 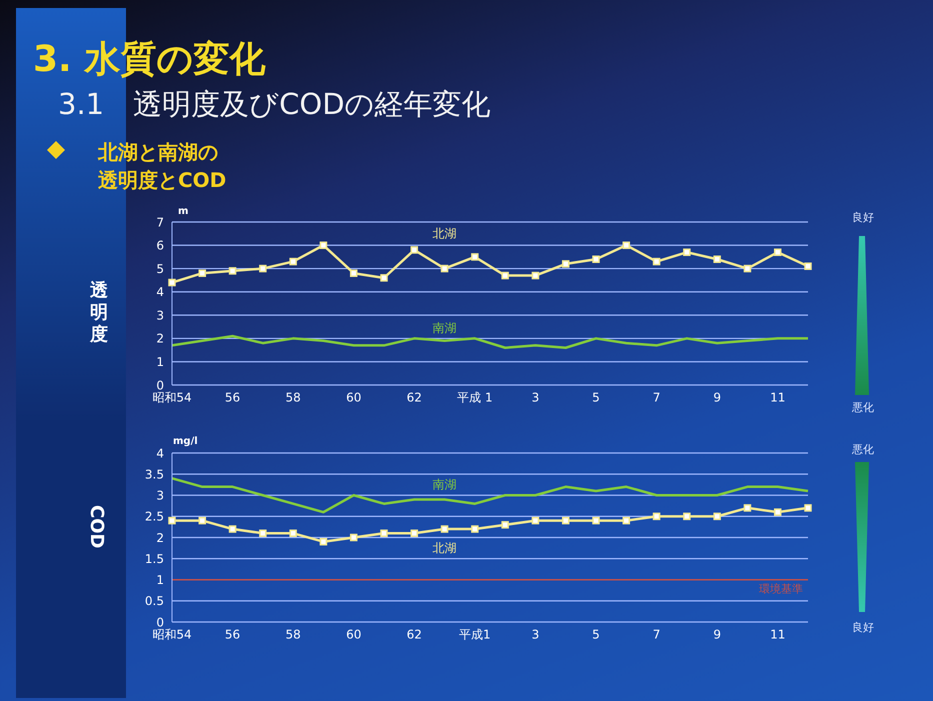 What do you see at coordinates (96, 526) in the screenshot?
I see `y-axis-title: COD` at bounding box center [96, 526].